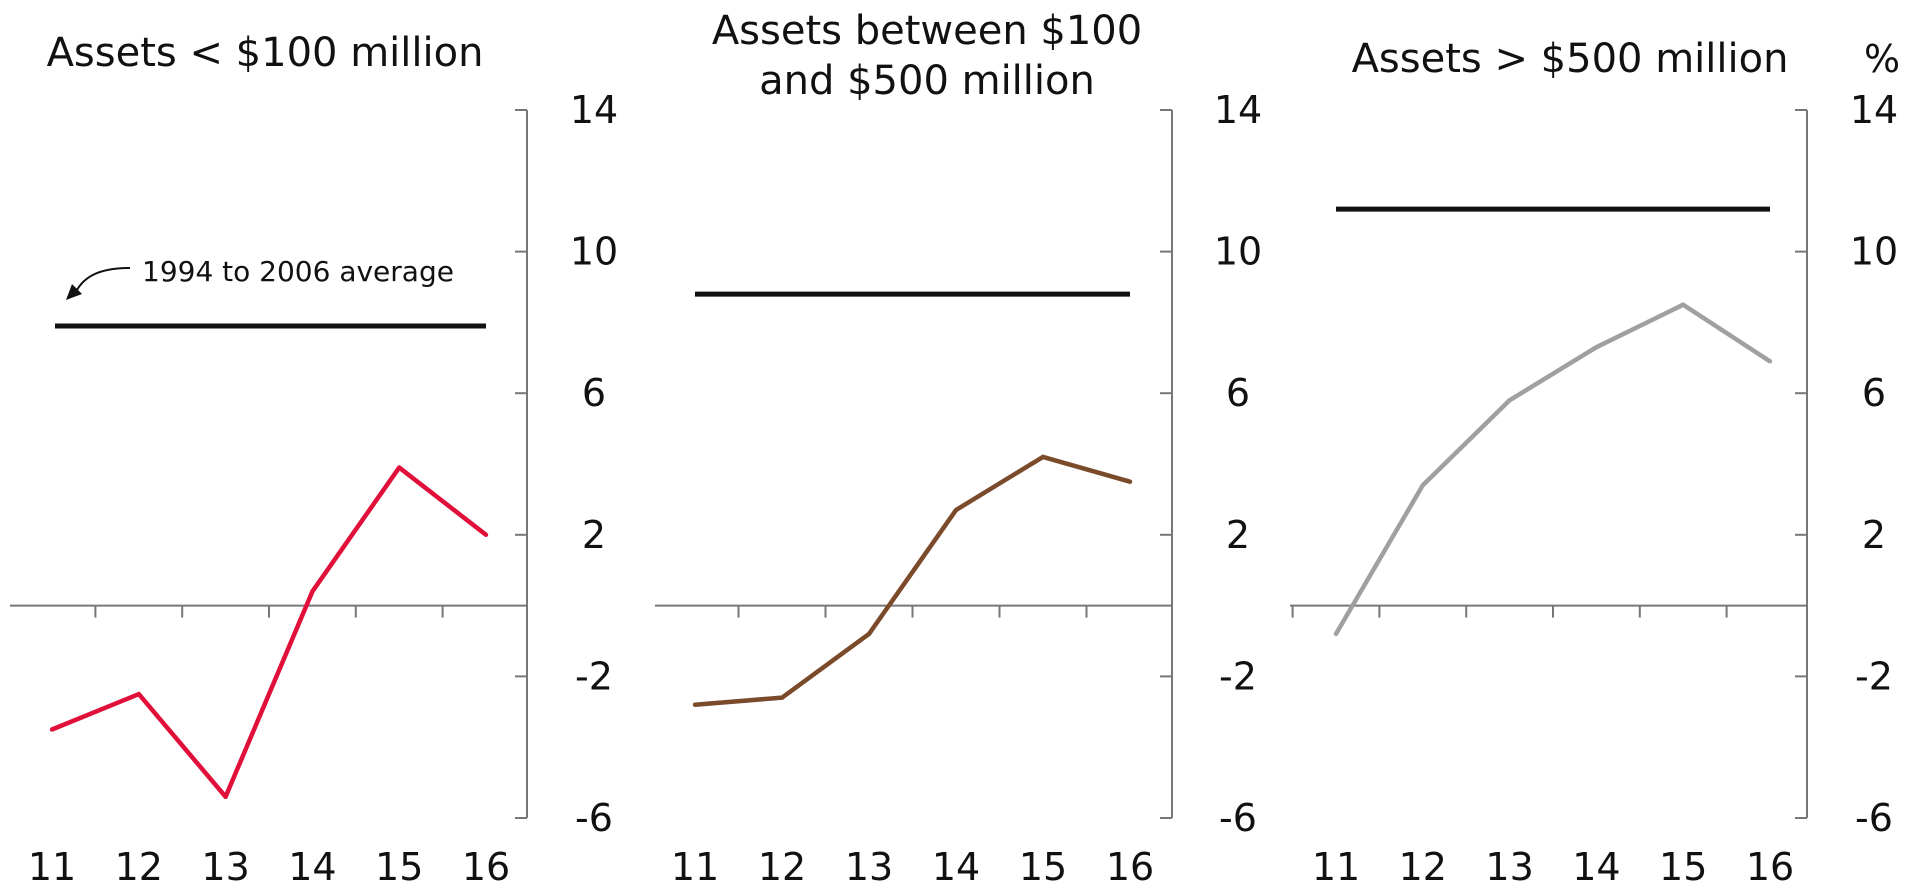 This screenshot has height=895, width=1916. I want to click on unit-label: %, so click(1882, 59).